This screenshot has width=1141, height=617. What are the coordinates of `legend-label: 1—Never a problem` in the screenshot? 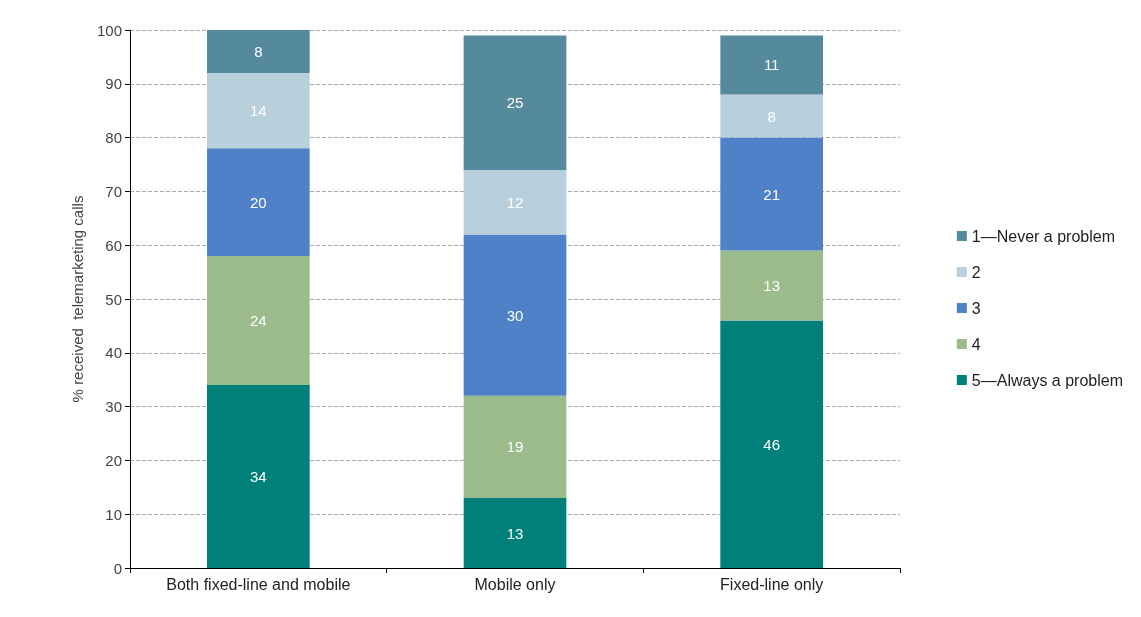 It's located at (1043, 236).